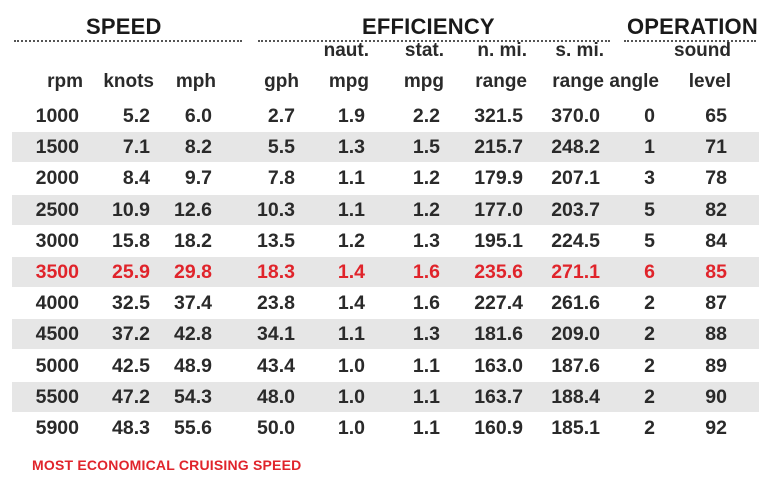 Image resolution: width=769 pixels, height=489 pixels. I want to click on cell-gph: 18.3, so click(276, 272).